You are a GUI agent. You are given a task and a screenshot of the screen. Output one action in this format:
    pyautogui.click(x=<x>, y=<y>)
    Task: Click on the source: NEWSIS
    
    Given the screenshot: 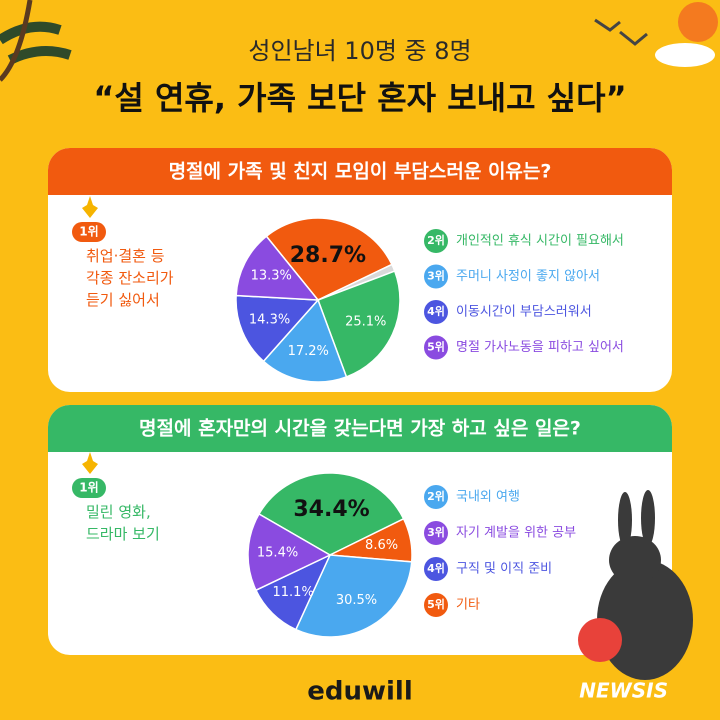 What is the action you would take?
    pyautogui.click(x=623, y=691)
    